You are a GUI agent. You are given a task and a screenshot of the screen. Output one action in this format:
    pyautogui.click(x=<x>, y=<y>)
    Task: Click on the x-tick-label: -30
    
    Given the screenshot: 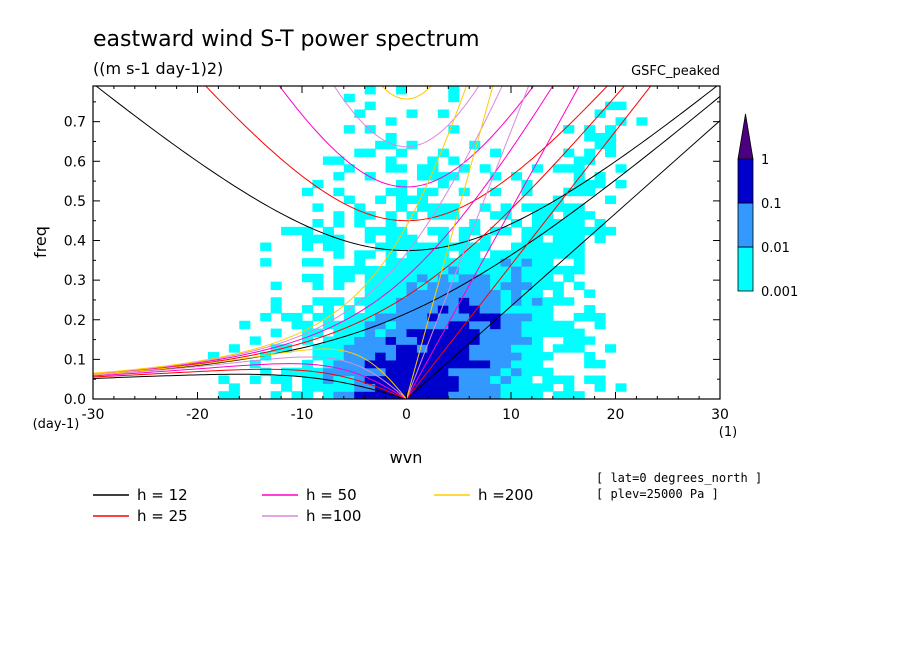 What is the action you would take?
    pyautogui.click(x=93, y=415)
    